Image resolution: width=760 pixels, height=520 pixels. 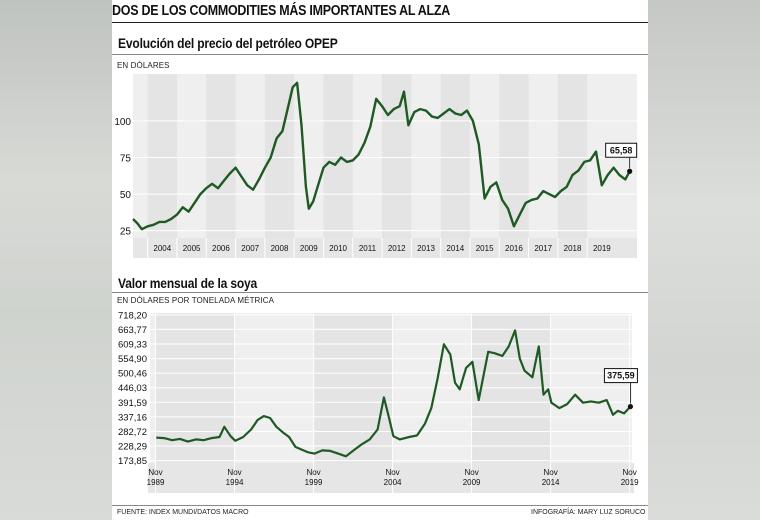 What do you see at coordinates (309, 248) in the screenshot?
I see `oil-x-tick-label: 2009` at bounding box center [309, 248].